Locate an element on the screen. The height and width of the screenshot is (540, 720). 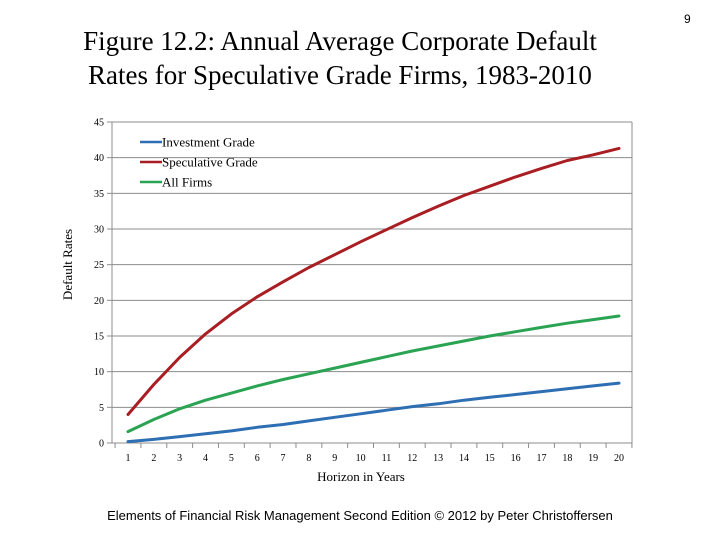
y-axis-label: Default Rates is located at coordinates (67, 264).